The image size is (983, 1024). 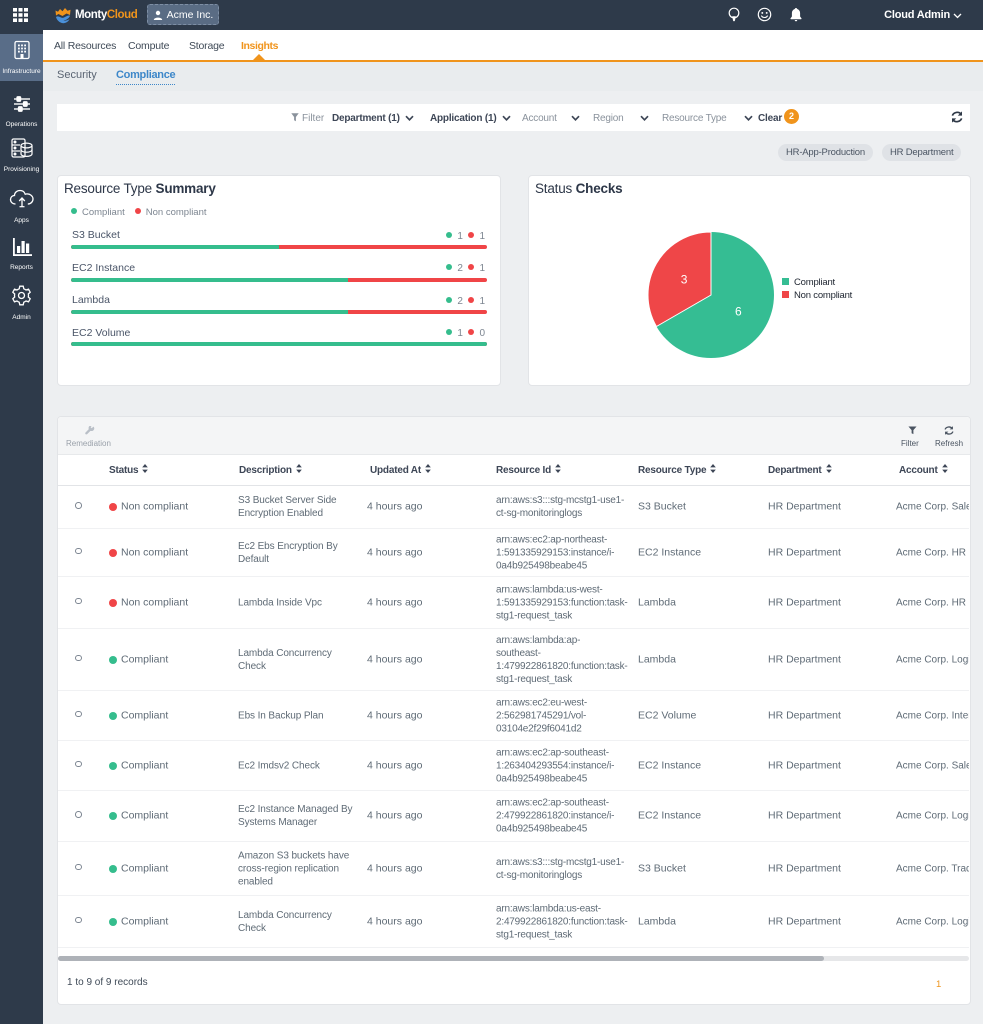 I want to click on svg-text: 3, so click(x=684, y=279).